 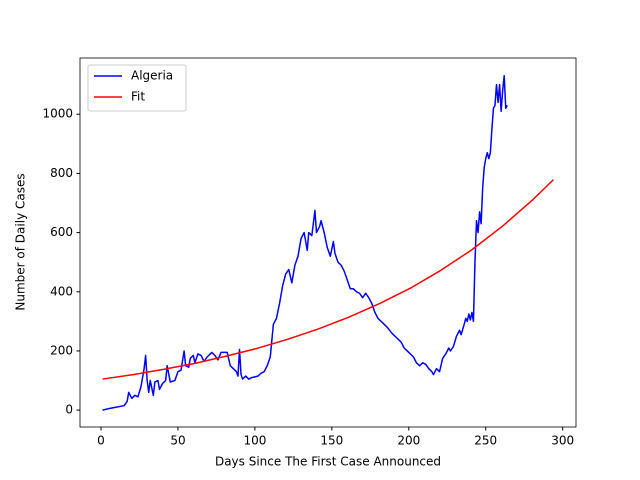 What do you see at coordinates (408, 441) in the screenshot?
I see `x-tick-label: 200` at bounding box center [408, 441].